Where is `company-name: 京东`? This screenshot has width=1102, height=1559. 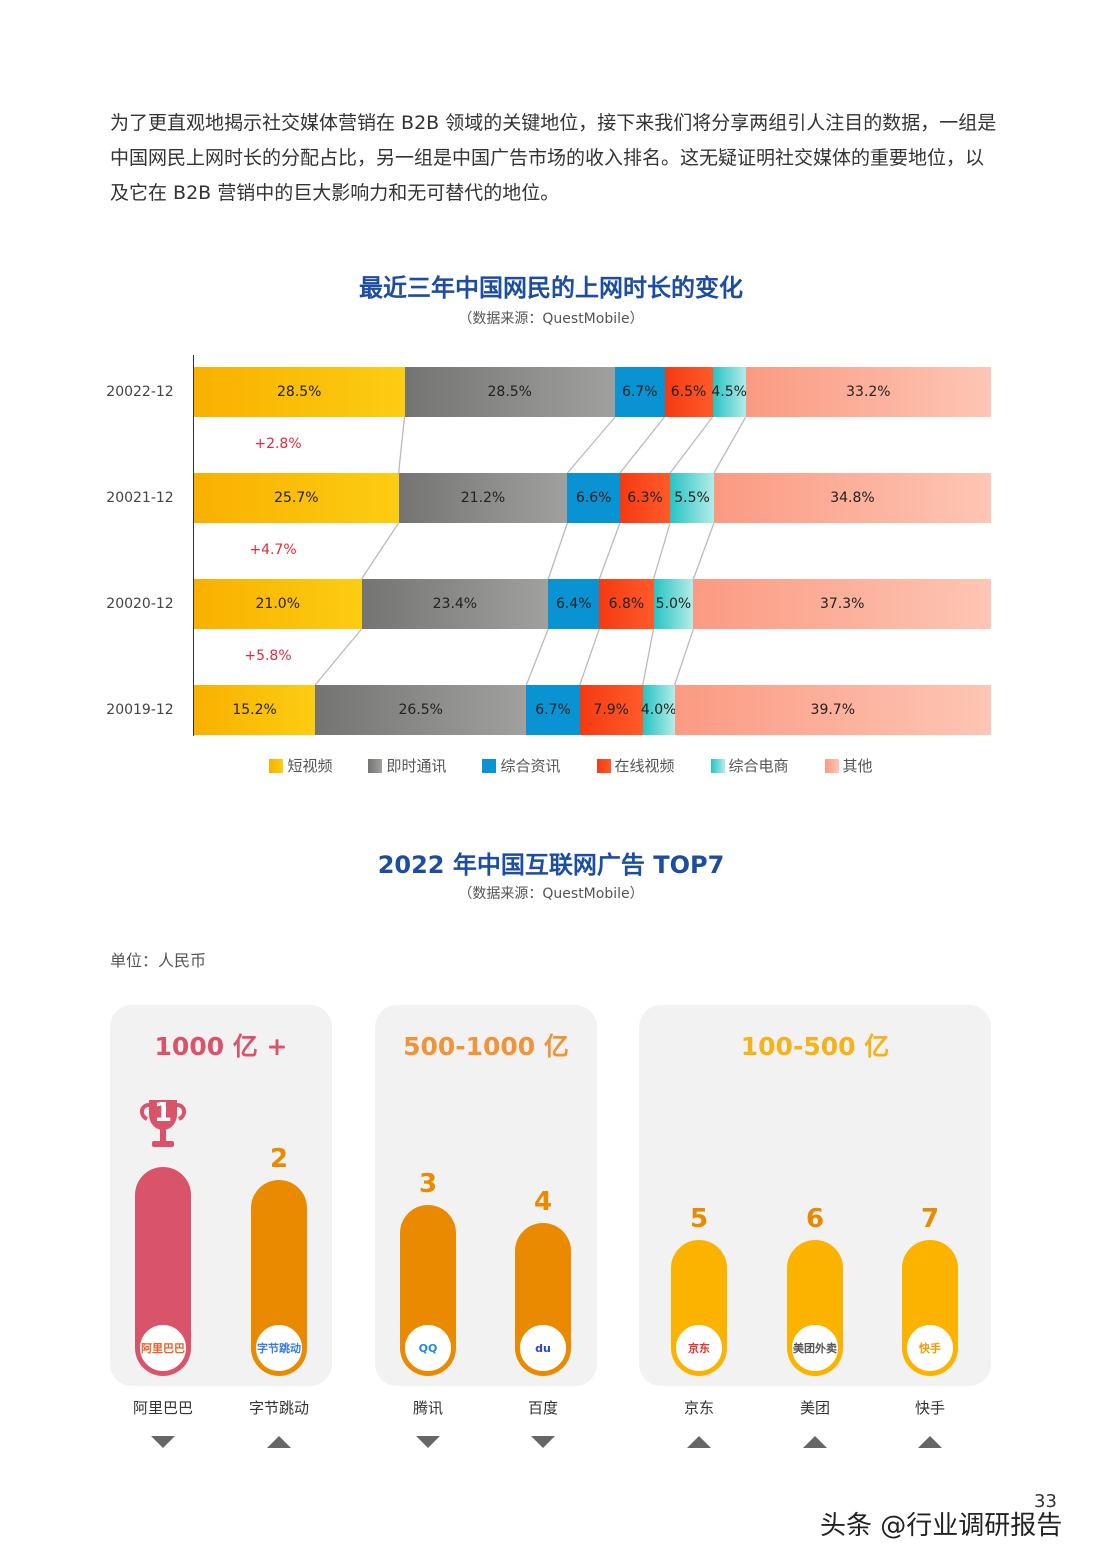
company-name: 京东 is located at coordinates (698, 1408).